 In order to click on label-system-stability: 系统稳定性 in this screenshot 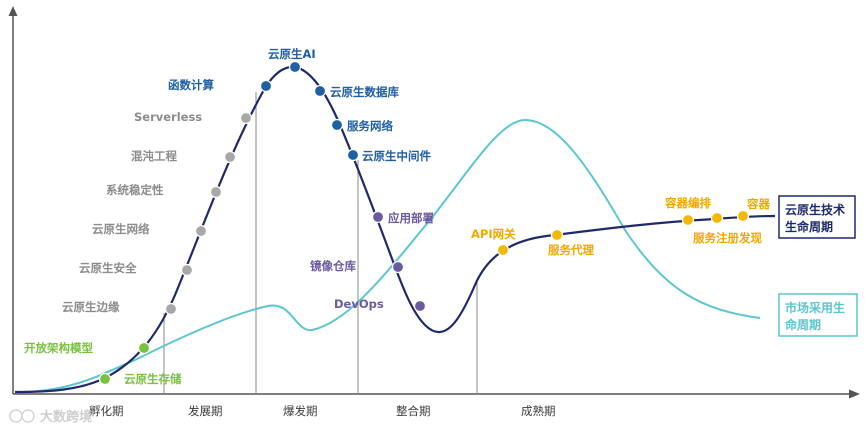, I will do `click(135, 190)`.